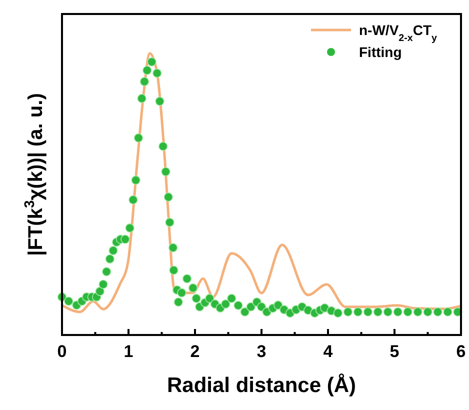  What do you see at coordinates (261, 351) in the screenshot?
I see `x-tick-label: 3` at bounding box center [261, 351].